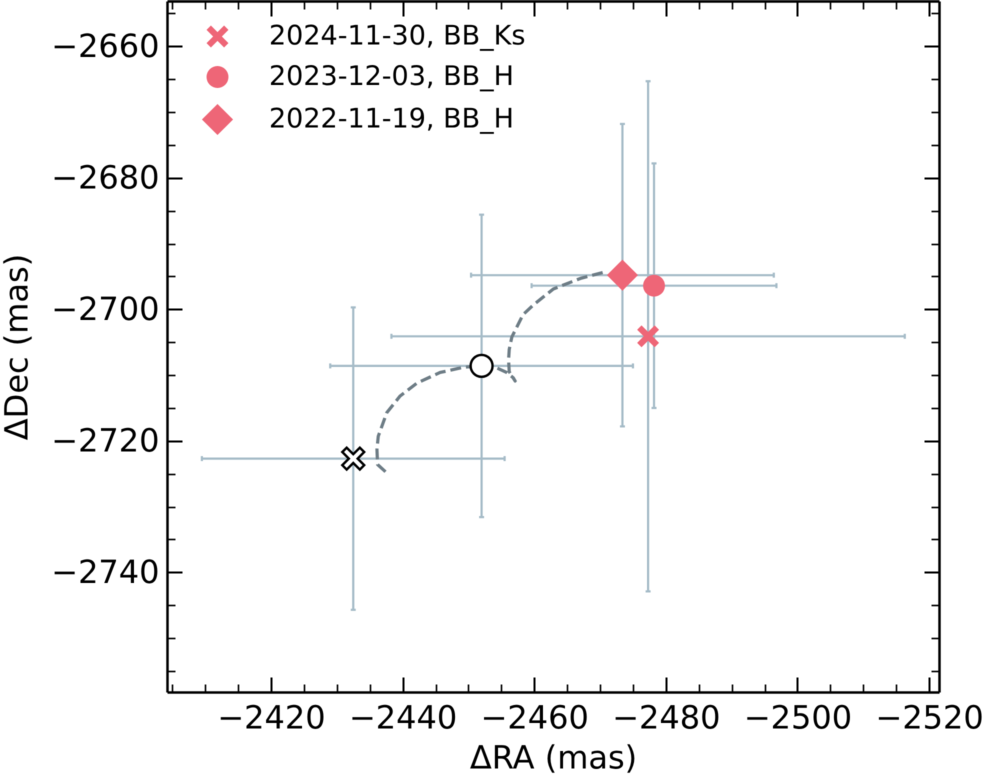 The height and width of the screenshot is (778, 986). Describe the element at coordinates (391, 119) in the screenshot. I see `legend-label: 2022-11-19, BB_H` at that location.